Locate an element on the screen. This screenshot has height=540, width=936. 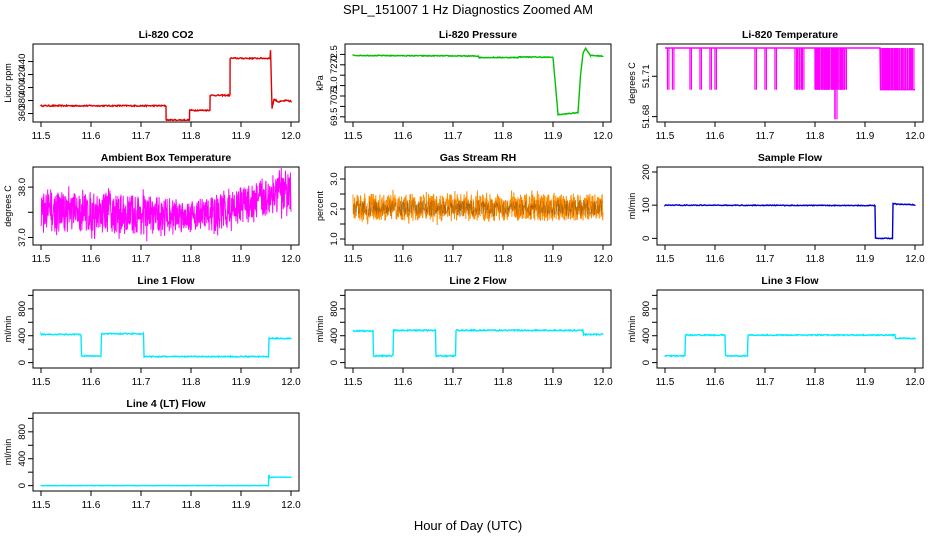
y-tick-label: 360 is located at coordinates (22, 114).